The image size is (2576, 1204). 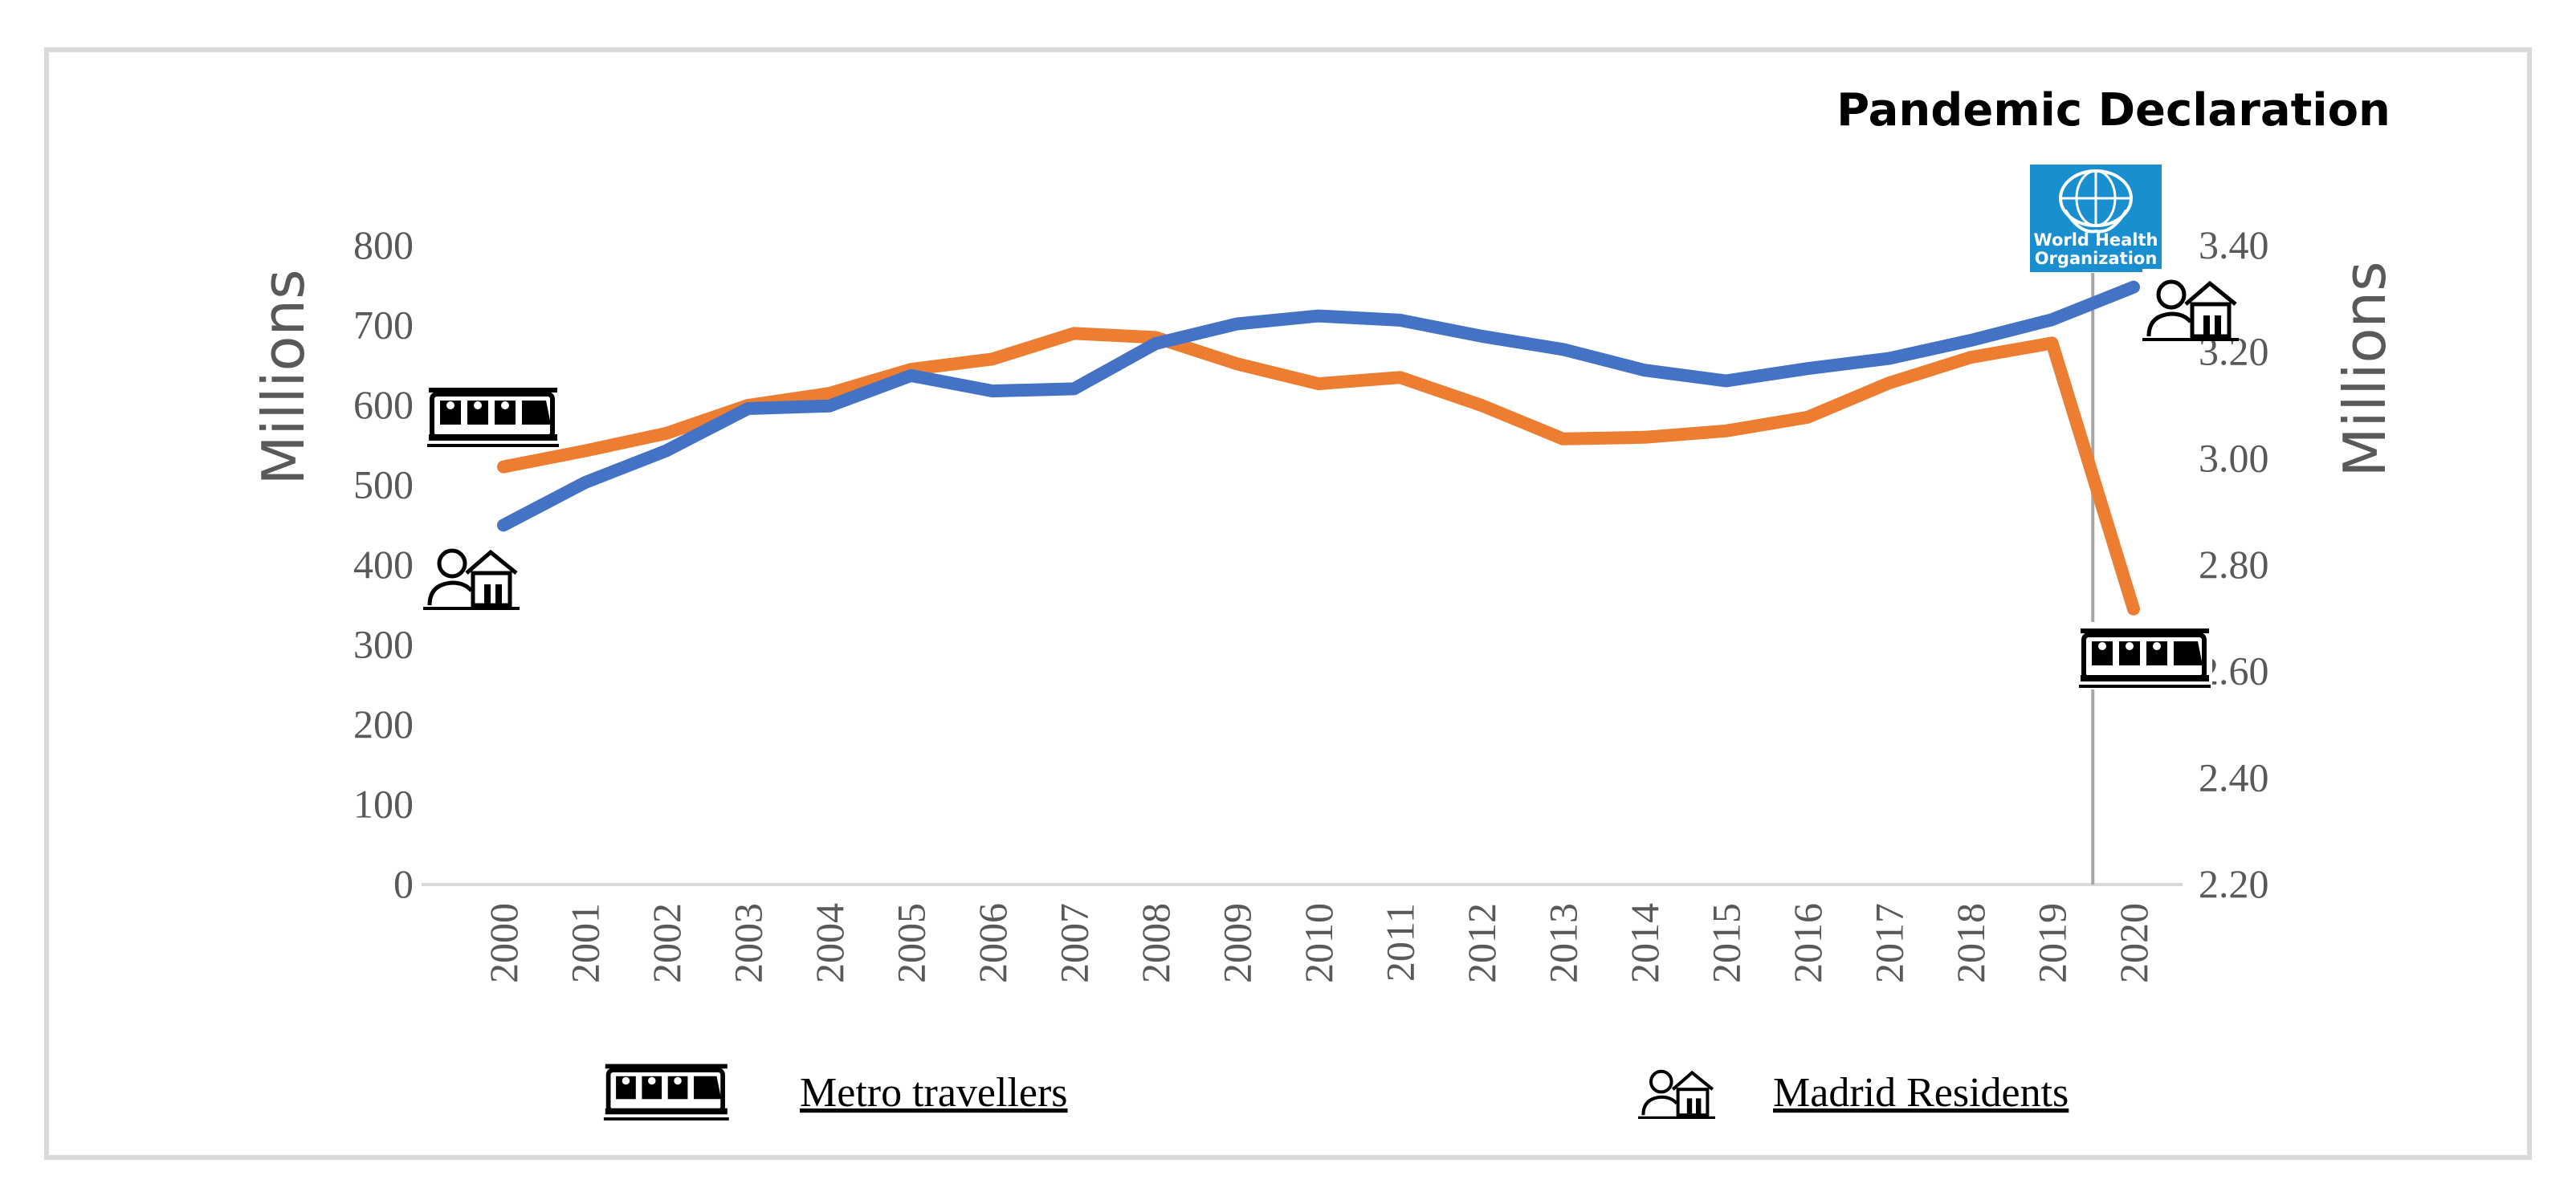 I want to click on x-axis-tick: 2019, so click(x=2052, y=943).